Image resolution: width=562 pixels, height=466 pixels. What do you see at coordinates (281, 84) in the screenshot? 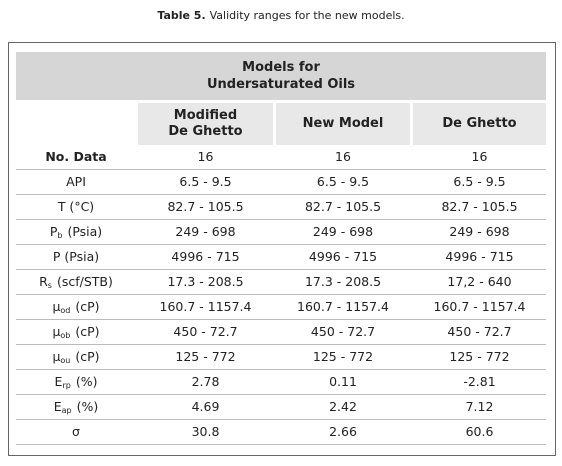
I see `group-header-line: Undersaturated Oils` at bounding box center [281, 84].